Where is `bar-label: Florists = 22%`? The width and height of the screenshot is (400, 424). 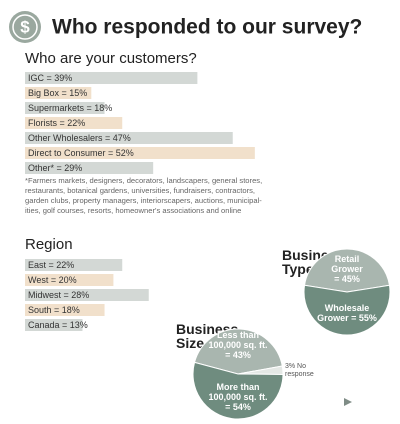 bar-label: Florists = 22% is located at coordinates (56, 123).